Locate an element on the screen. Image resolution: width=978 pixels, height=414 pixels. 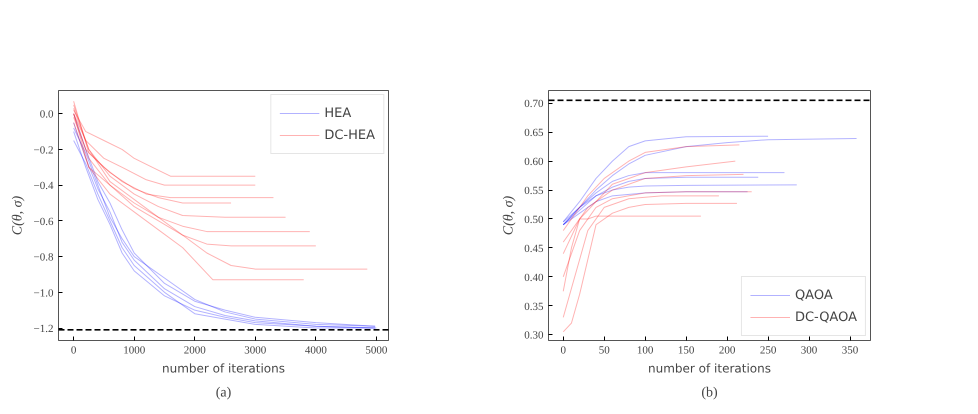
x-tick-label: 200 is located at coordinates (727, 350).